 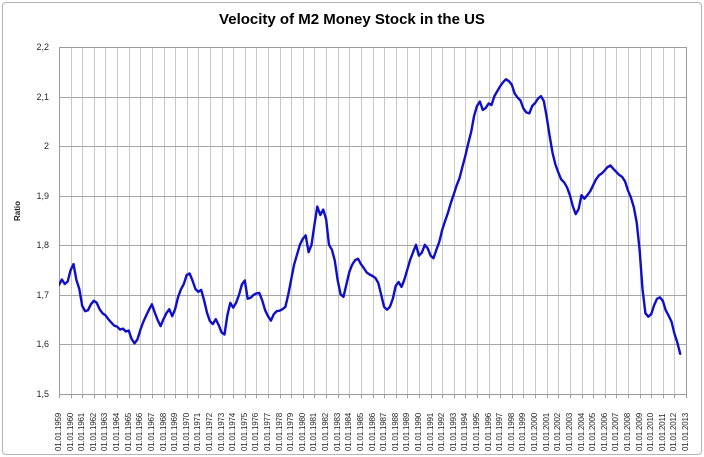 I want to click on x-tick-label: 01.01.1969, so click(x=175, y=431).